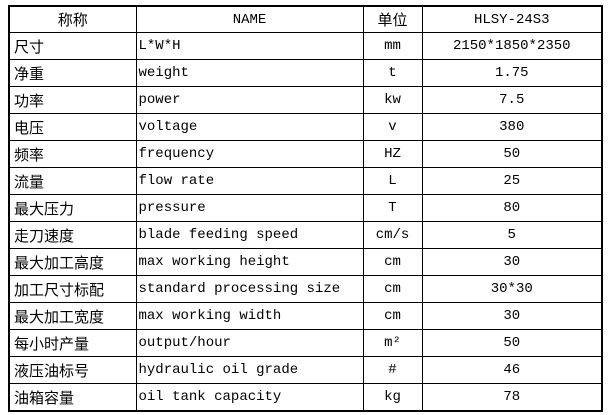  I want to click on row-cn-label: 走刀速度, so click(72, 235).